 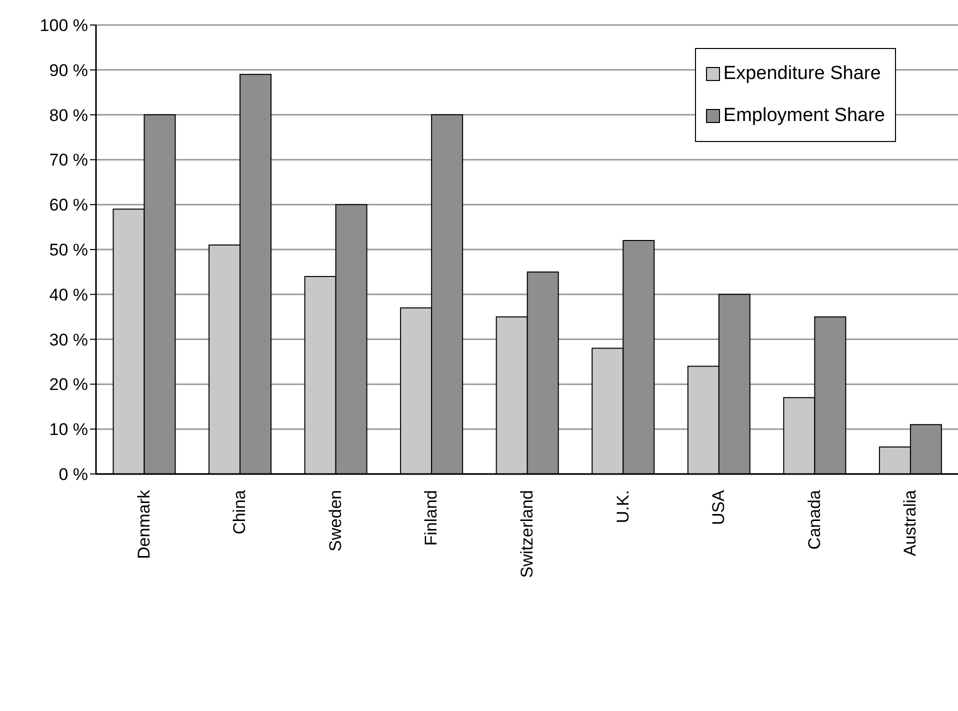 I want to click on x-tick-label: USA, so click(x=718, y=507).